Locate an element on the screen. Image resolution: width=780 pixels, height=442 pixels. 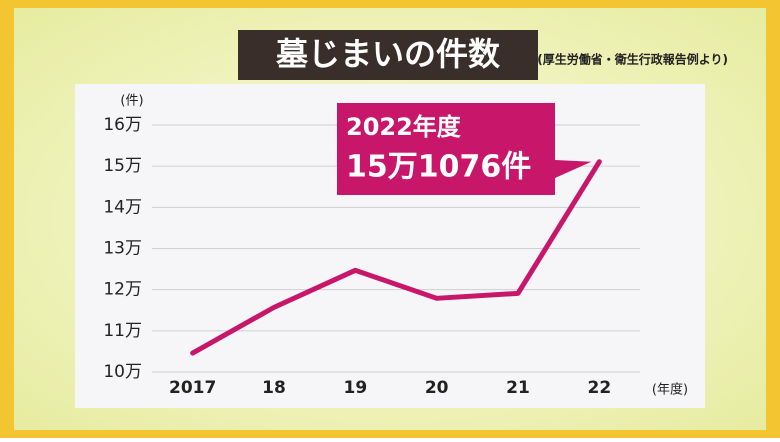
x-tick-label: 18 is located at coordinates (274, 388).